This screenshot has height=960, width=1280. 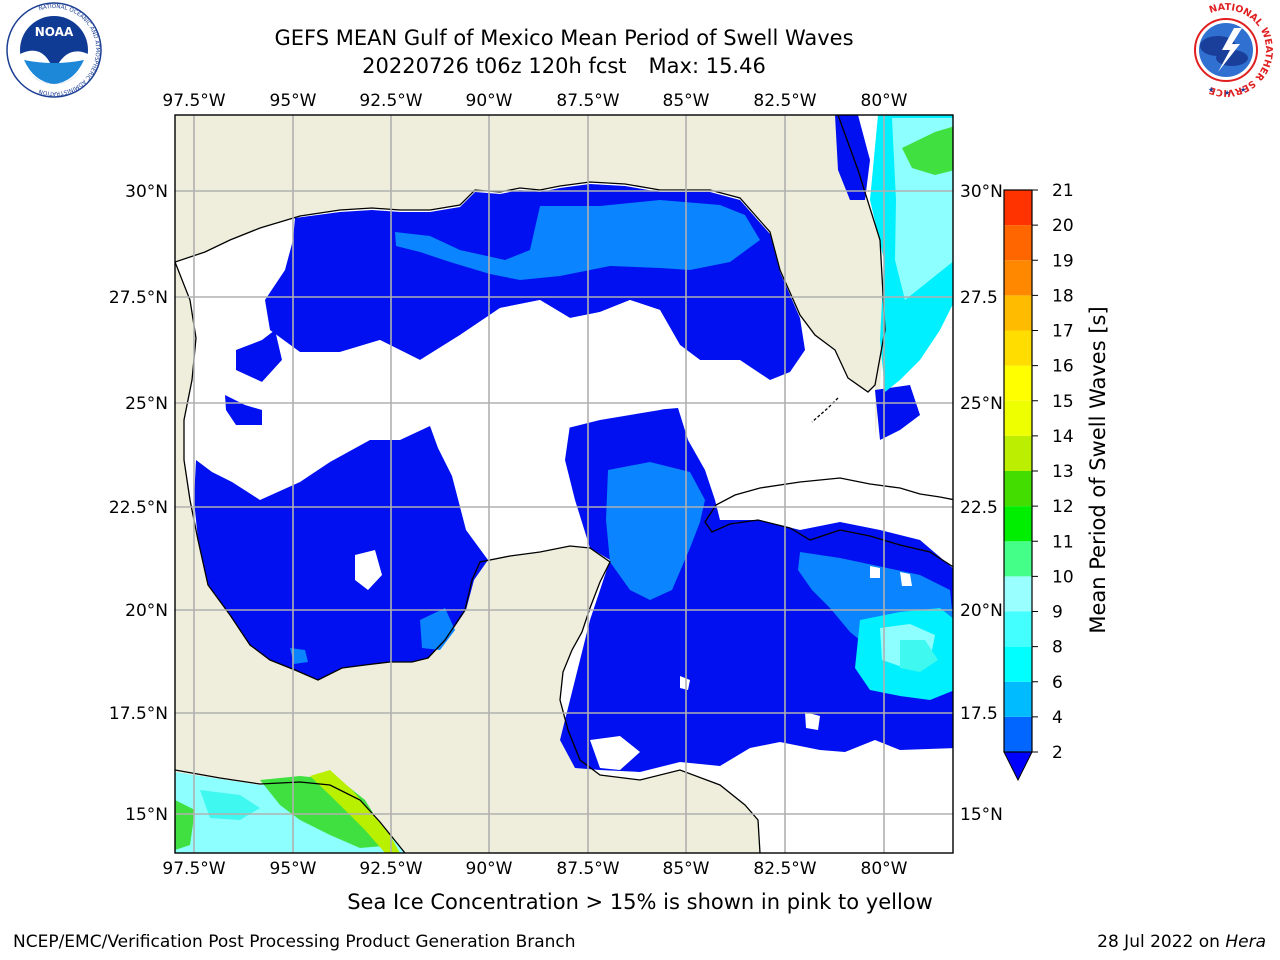 What do you see at coordinates (1057, 648) in the screenshot?
I see `colorbar-tick-label: 8` at bounding box center [1057, 648].